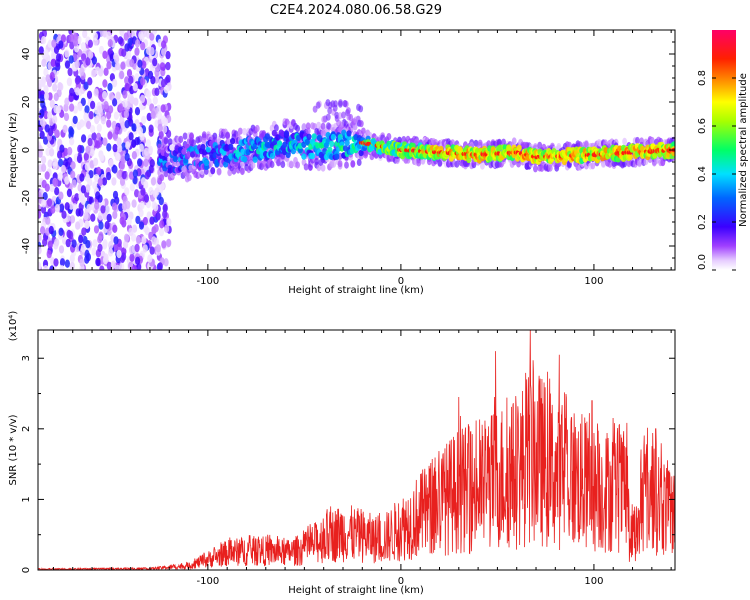 This screenshot has width=750, height=600. Describe the element at coordinates (702, 174) in the screenshot. I see `colorbar-tick-label: 0.4` at that location.